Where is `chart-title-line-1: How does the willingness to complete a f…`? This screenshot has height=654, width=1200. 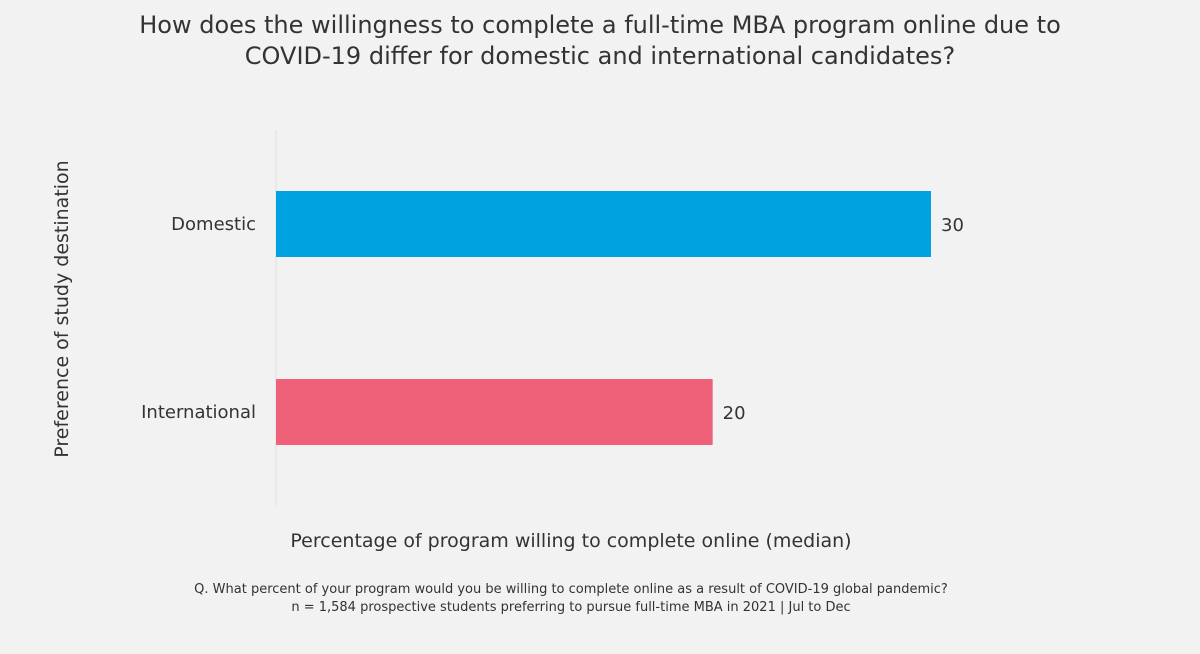
chart-title-line-1: How does the willingness to complete a f… is located at coordinates (600, 25).